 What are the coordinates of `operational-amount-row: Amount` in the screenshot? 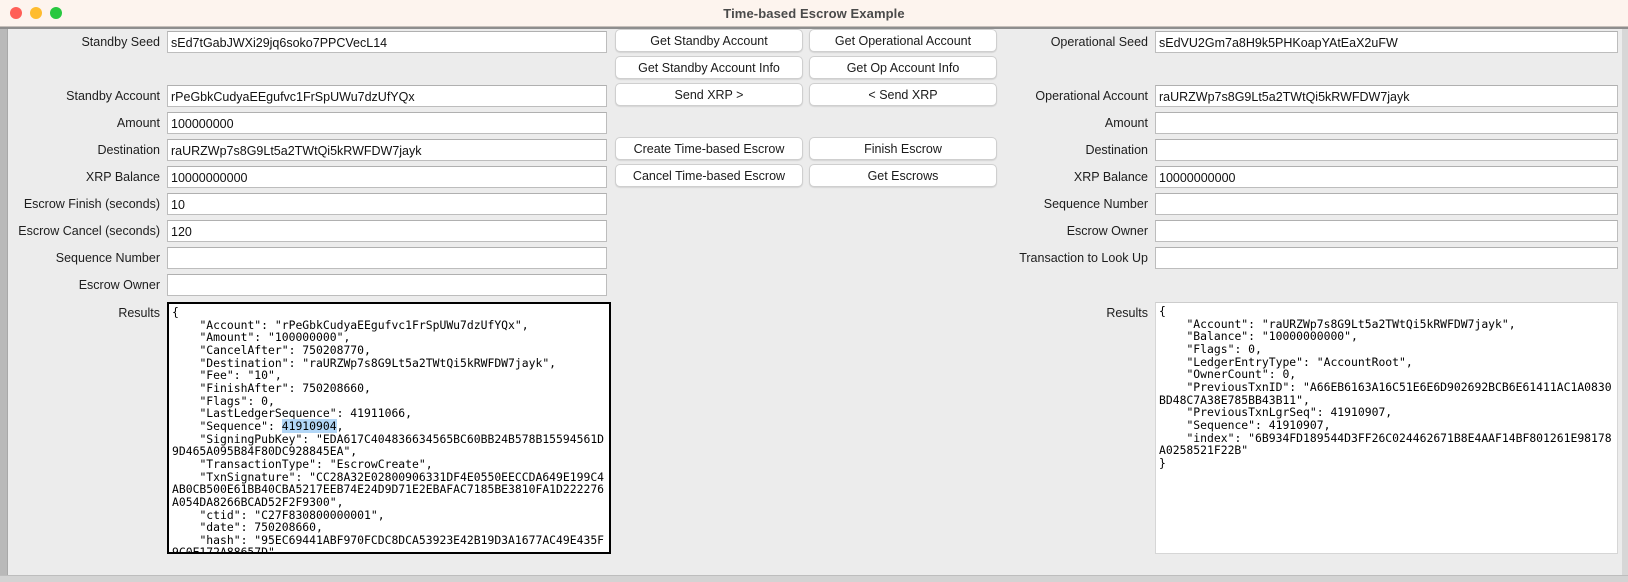 It's located at (1311, 123).